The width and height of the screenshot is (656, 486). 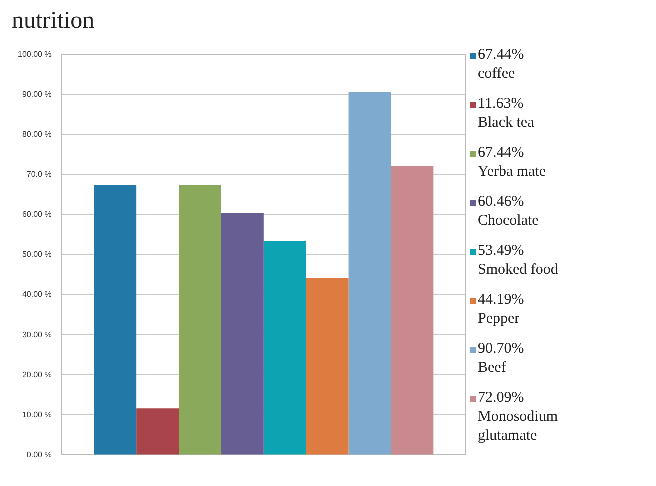 I want to click on y-tick-label: 60.00 %, so click(x=37, y=215).